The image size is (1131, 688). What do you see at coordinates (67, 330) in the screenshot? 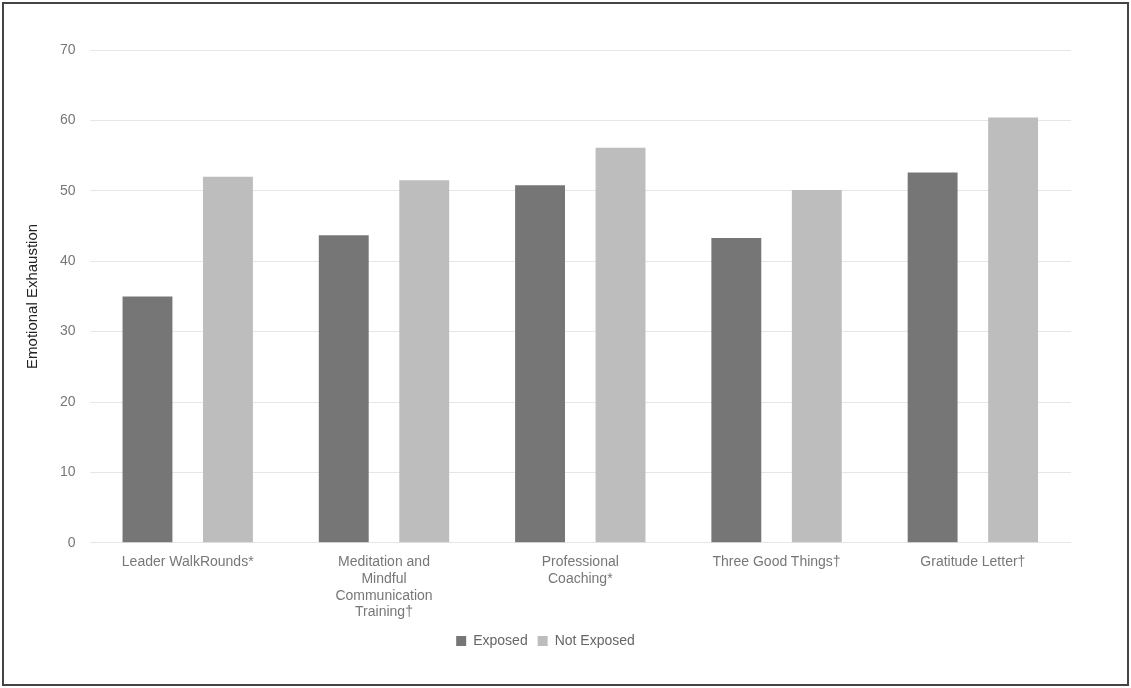
I see `y-tick-label: 30` at bounding box center [67, 330].